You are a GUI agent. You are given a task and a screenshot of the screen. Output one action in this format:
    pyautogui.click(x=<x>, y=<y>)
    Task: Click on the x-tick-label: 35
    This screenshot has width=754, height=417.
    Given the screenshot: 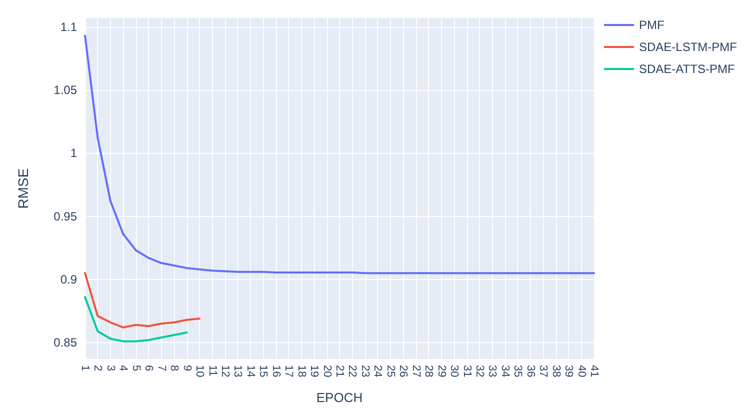 What is the action you would take?
    pyautogui.click(x=518, y=371)
    